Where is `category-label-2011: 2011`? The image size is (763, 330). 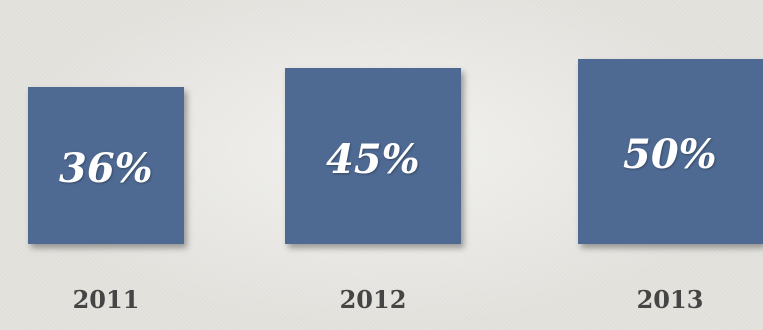
category-label-2011: 2011 is located at coordinates (106, 299).